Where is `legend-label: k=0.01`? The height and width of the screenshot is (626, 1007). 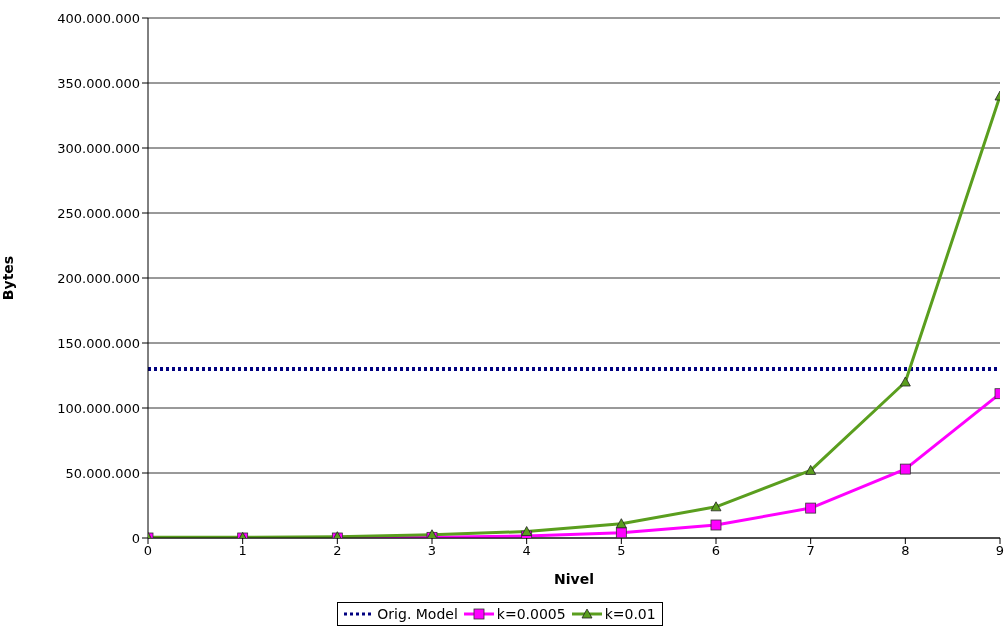 legend-label: k=0.01 is located at coordinates (630, 614).